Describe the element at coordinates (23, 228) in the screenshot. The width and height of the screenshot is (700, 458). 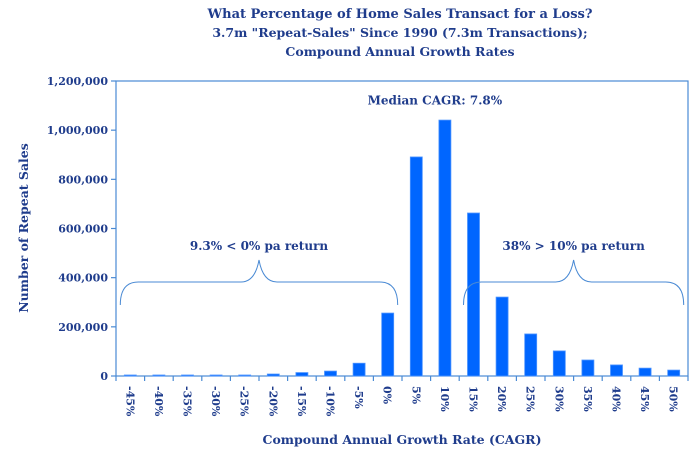
I see `y-axis-label: Number of Repeat Sales` at that location.